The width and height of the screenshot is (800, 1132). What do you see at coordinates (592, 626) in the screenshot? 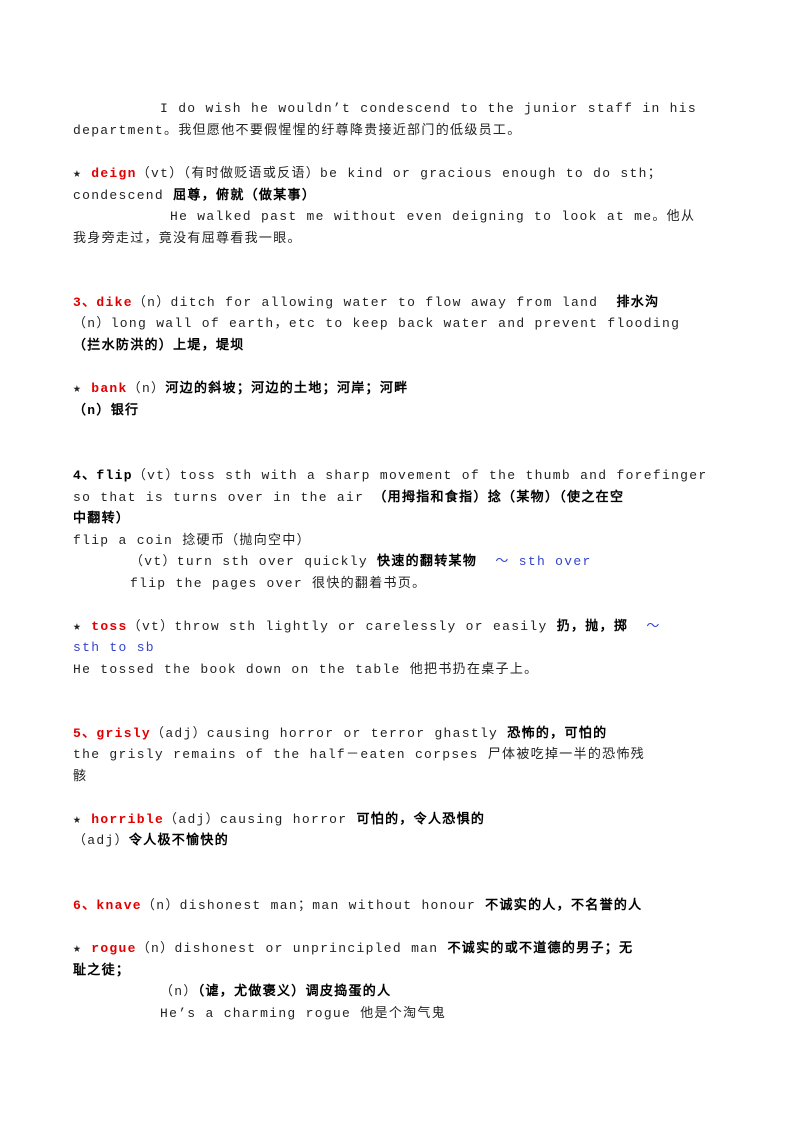
I see `translation: 扔，抛，掷` at bounding box center [592, 626].